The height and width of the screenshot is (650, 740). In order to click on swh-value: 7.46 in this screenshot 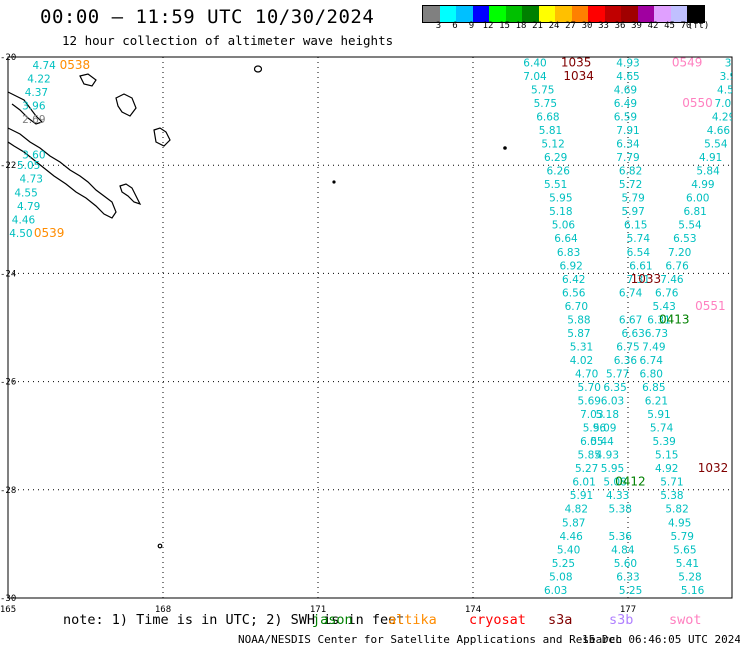, I will do `click(672, 280)`.